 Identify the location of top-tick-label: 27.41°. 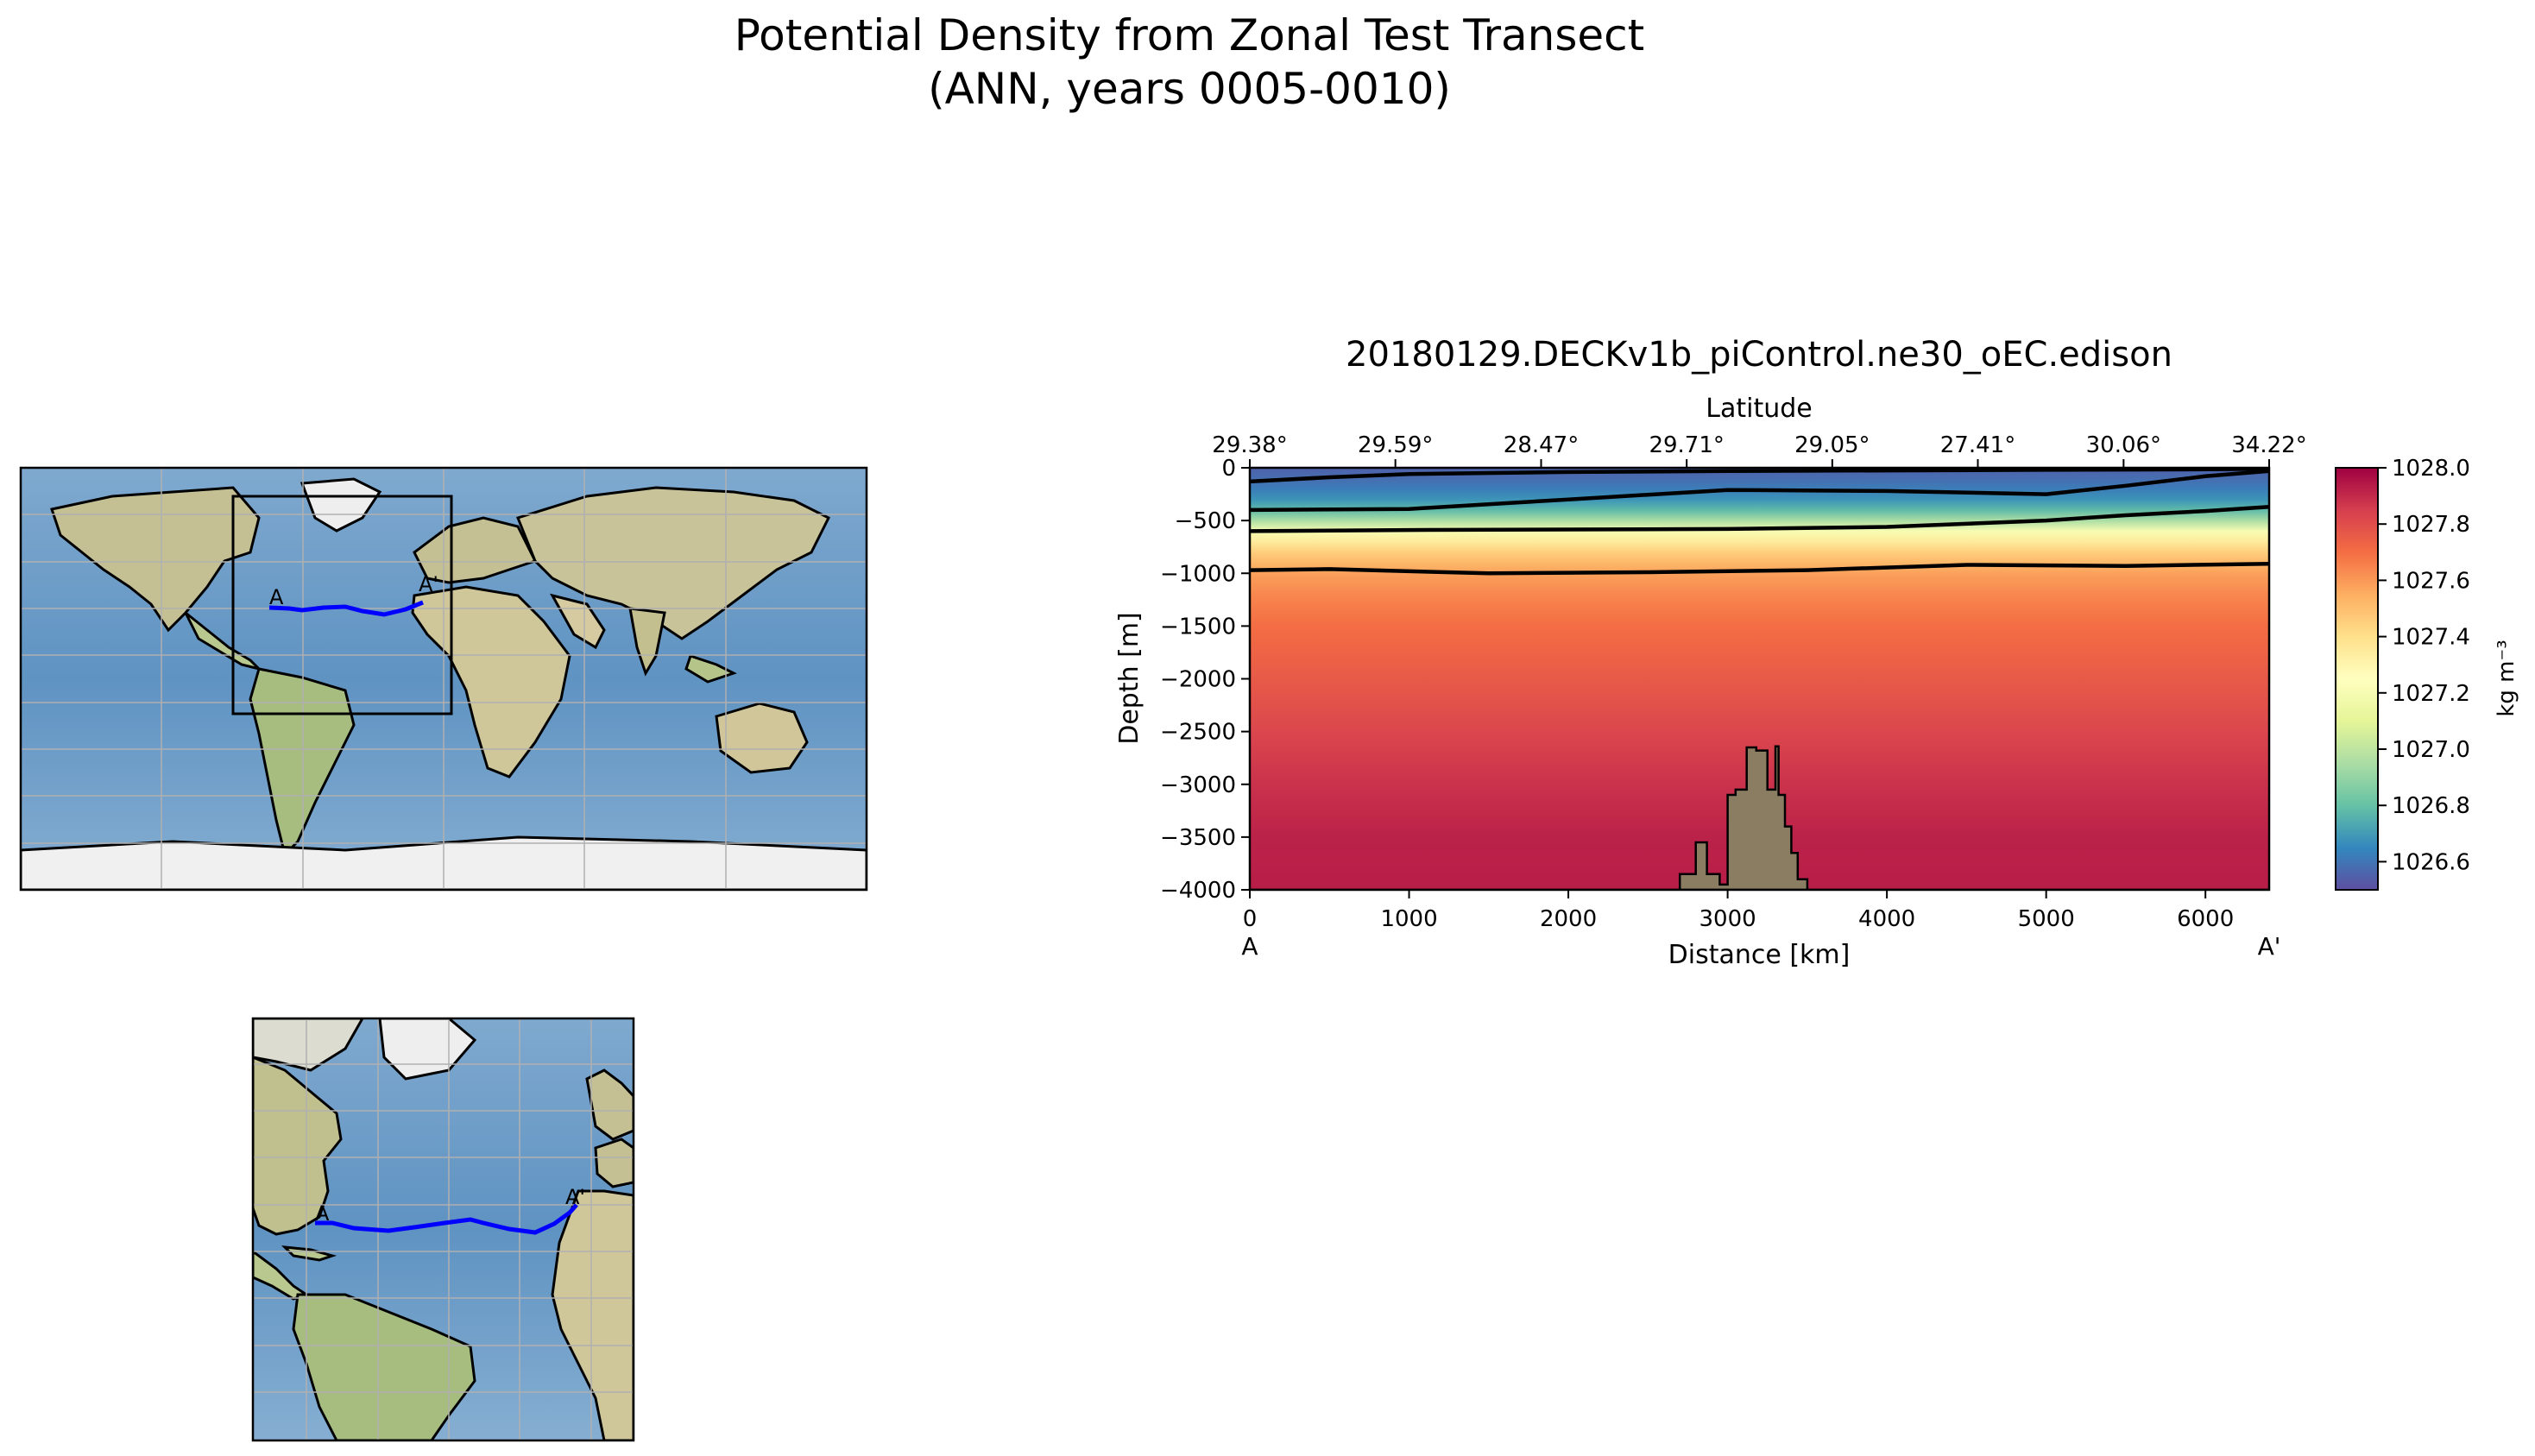
(1977, 445).